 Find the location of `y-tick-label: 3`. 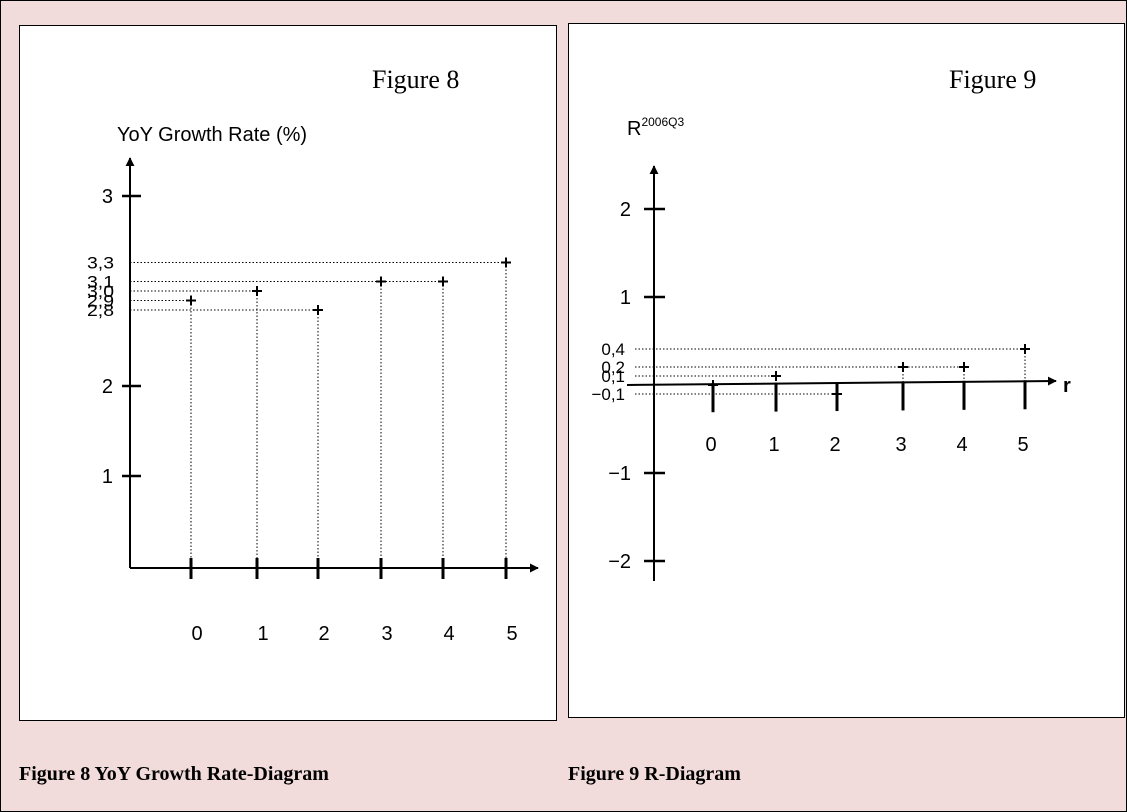

y-tick-label: 3 is located at coordinates (107, 197).